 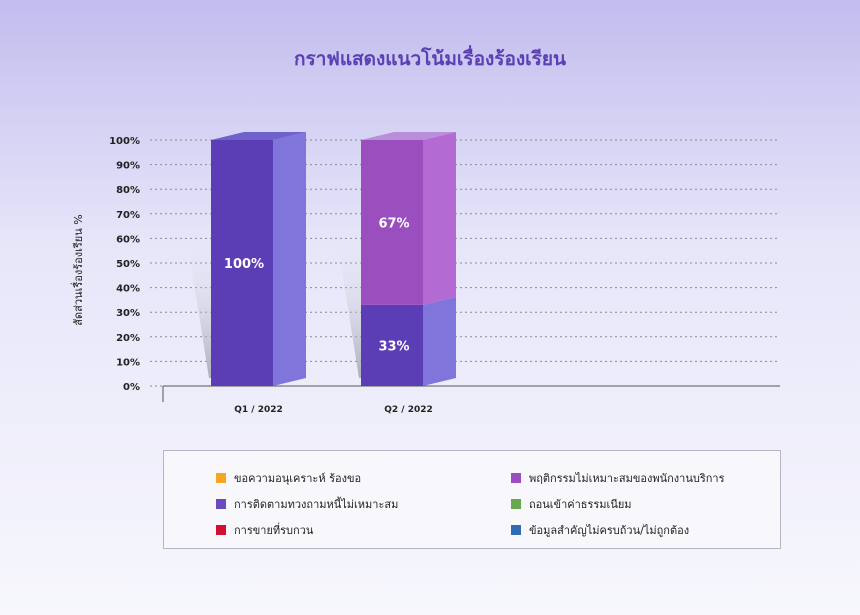 I want to click on y-tick-label: 20%, so click(x=128, y=338).